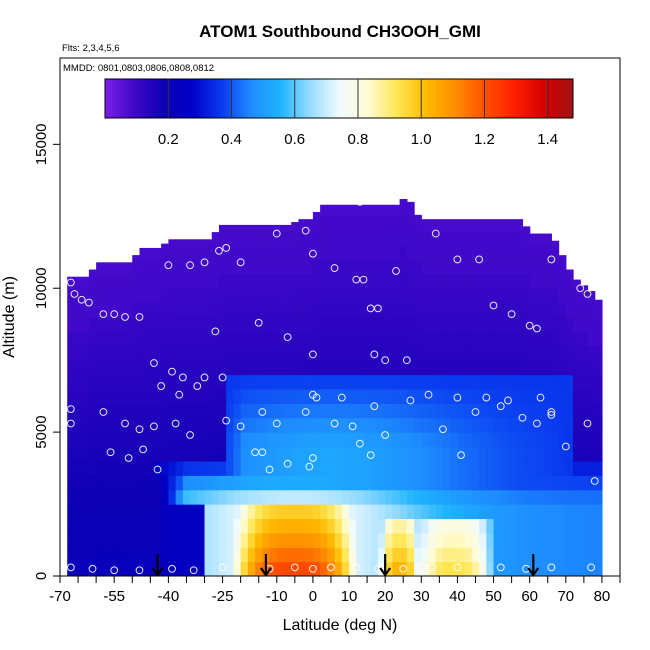  Describe the element at coordinates (547, 139) in the screenshot. I see `colorbar-tick-label: 1.4` at that location.